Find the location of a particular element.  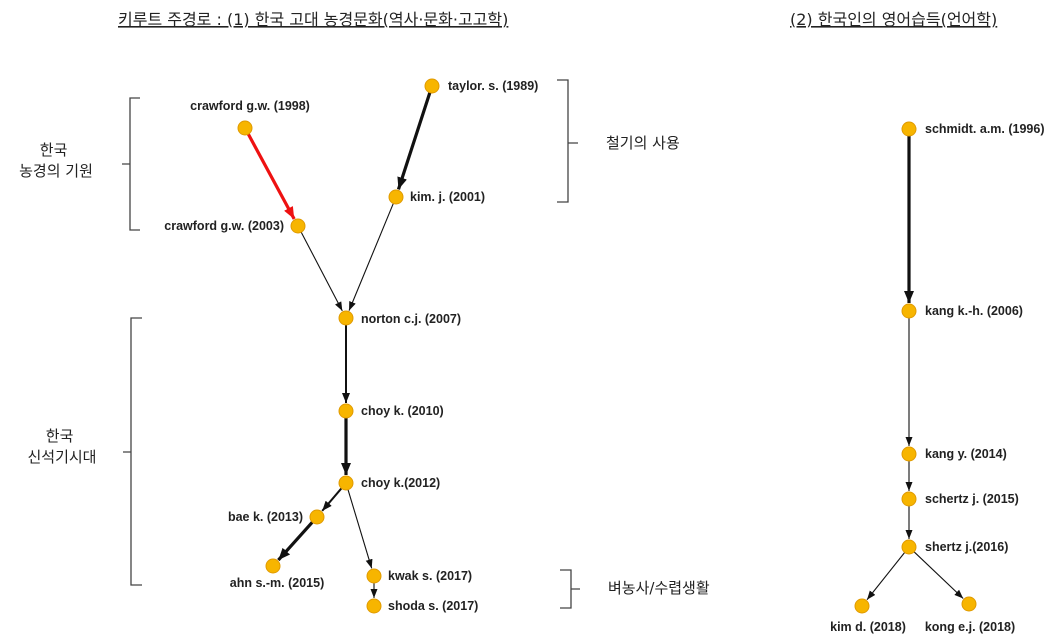

group-label-iron: 철기의 사용 is located at coordinates (643, 143).